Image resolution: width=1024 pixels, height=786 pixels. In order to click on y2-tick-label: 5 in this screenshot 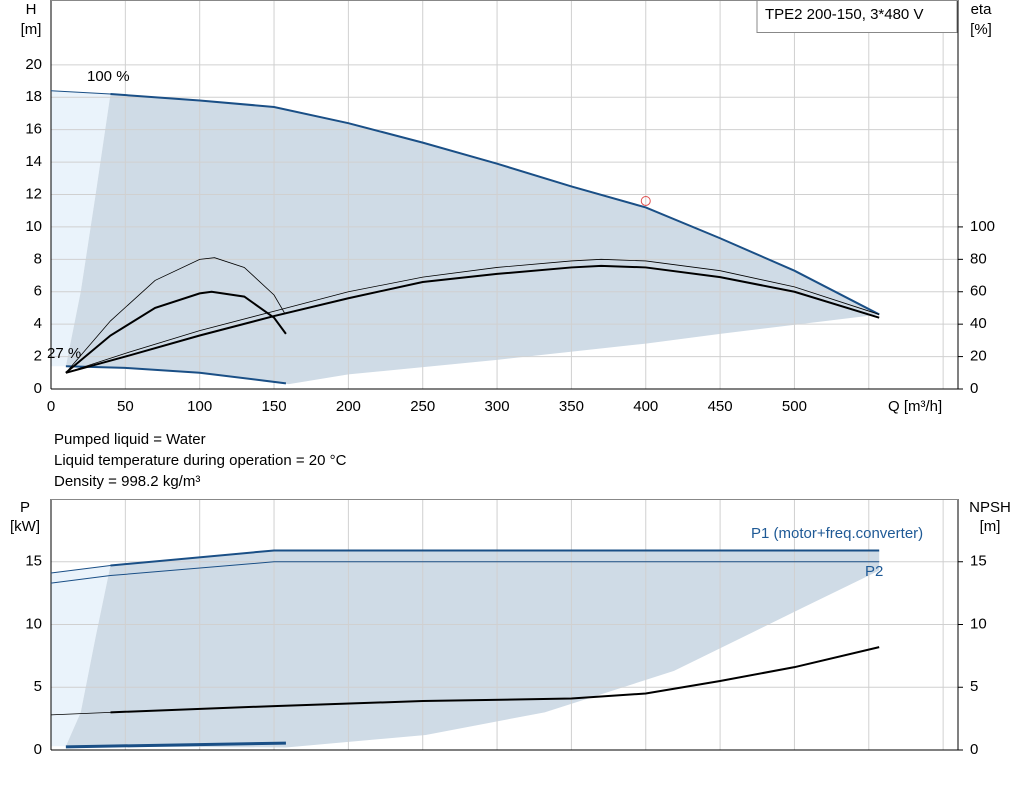, I will do `click(974, 686)`.